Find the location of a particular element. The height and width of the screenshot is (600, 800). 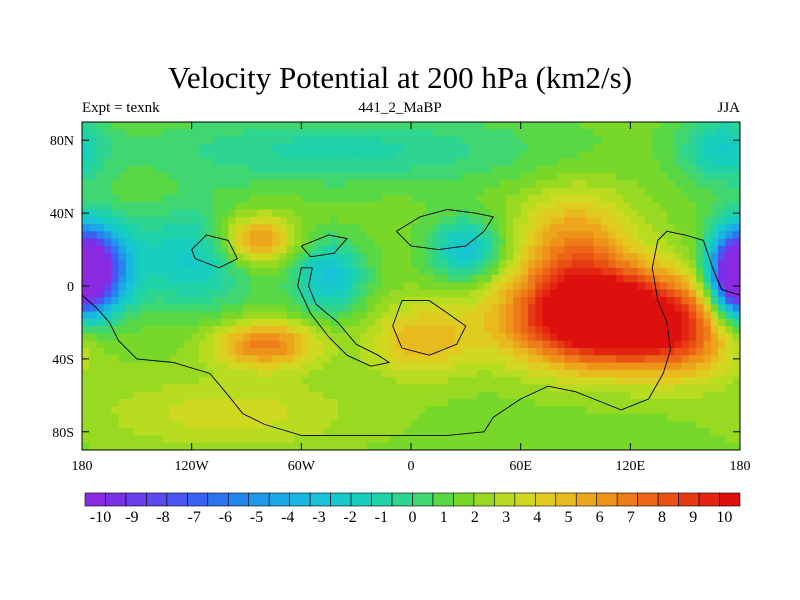

colorbar-swatch is located at coordinates (361, 499).